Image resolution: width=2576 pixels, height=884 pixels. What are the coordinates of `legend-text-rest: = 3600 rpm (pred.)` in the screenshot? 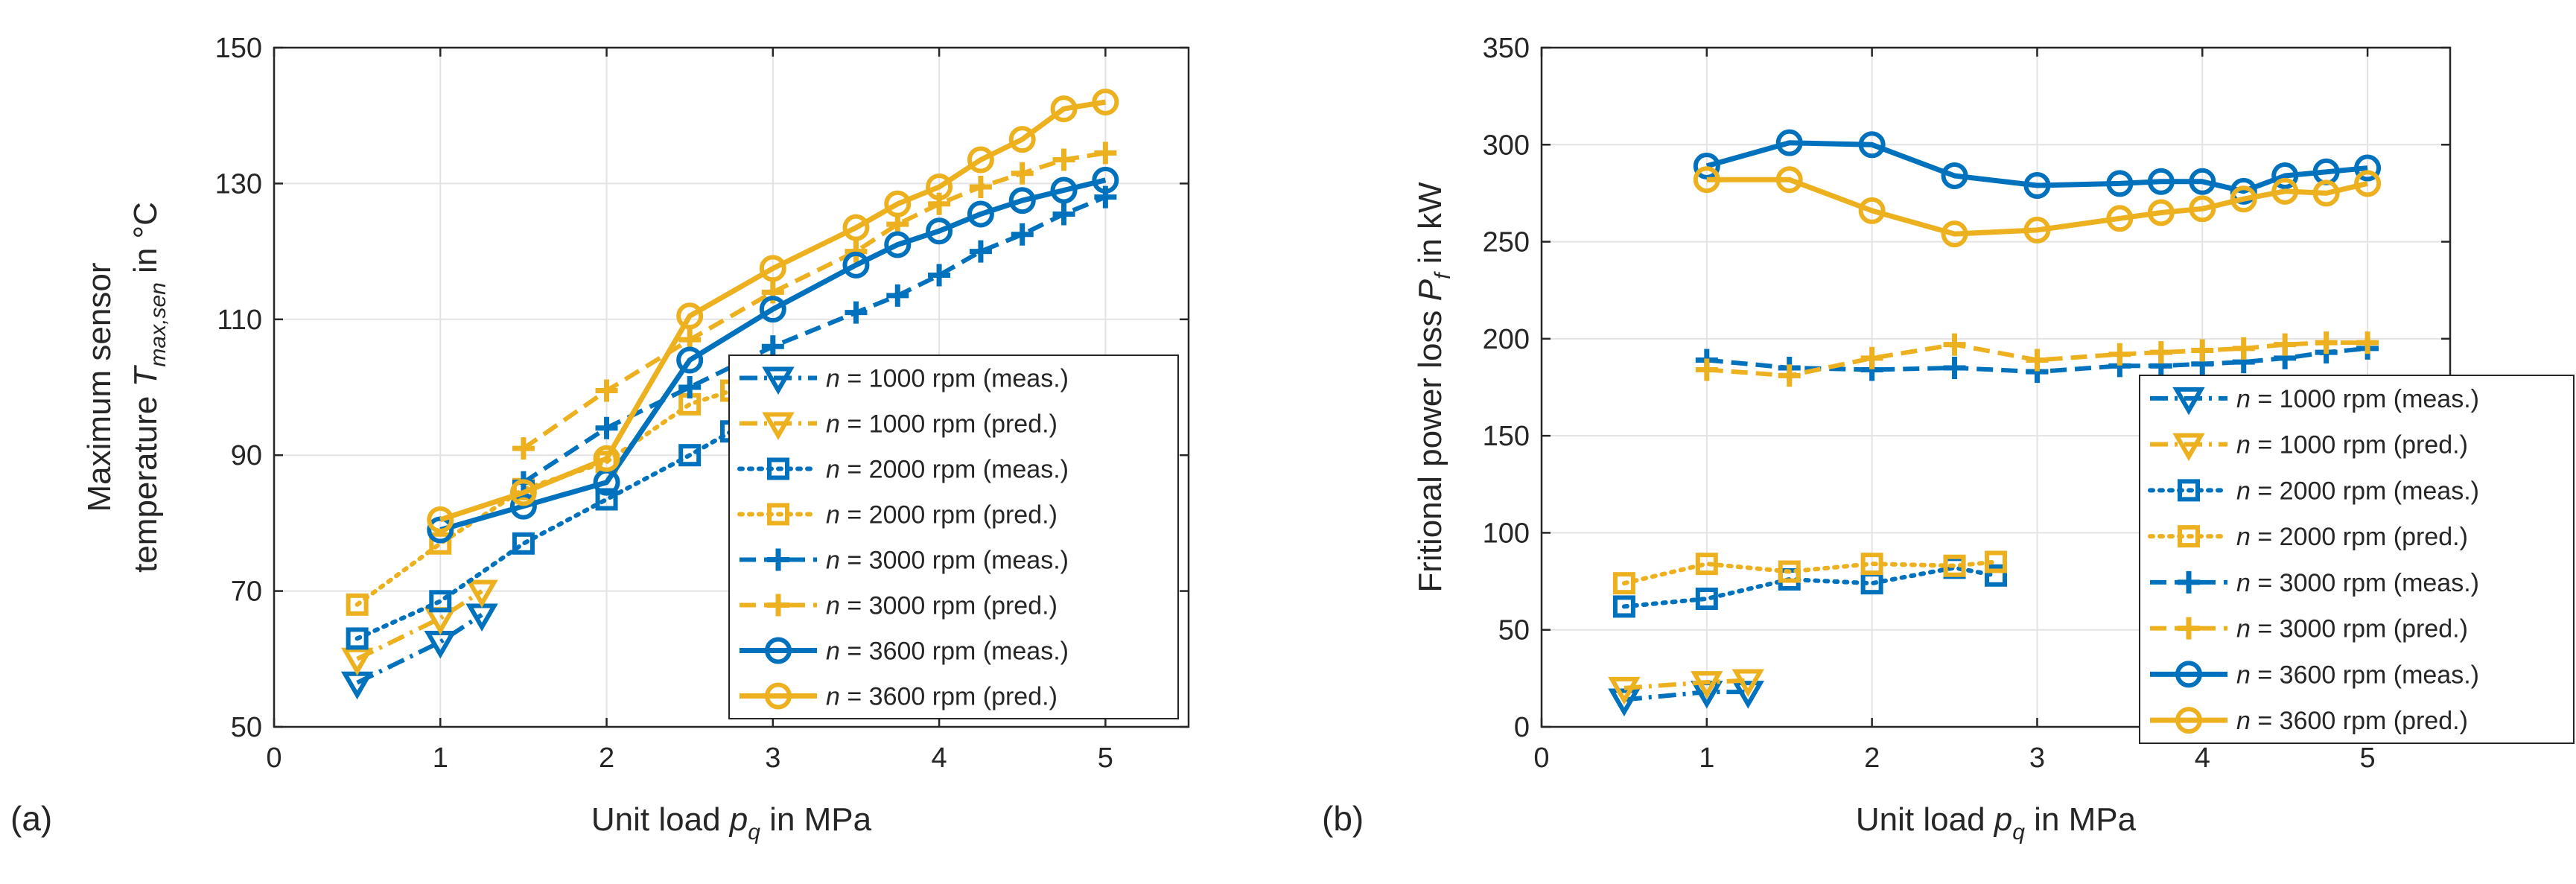 It's located at (2359, 721).